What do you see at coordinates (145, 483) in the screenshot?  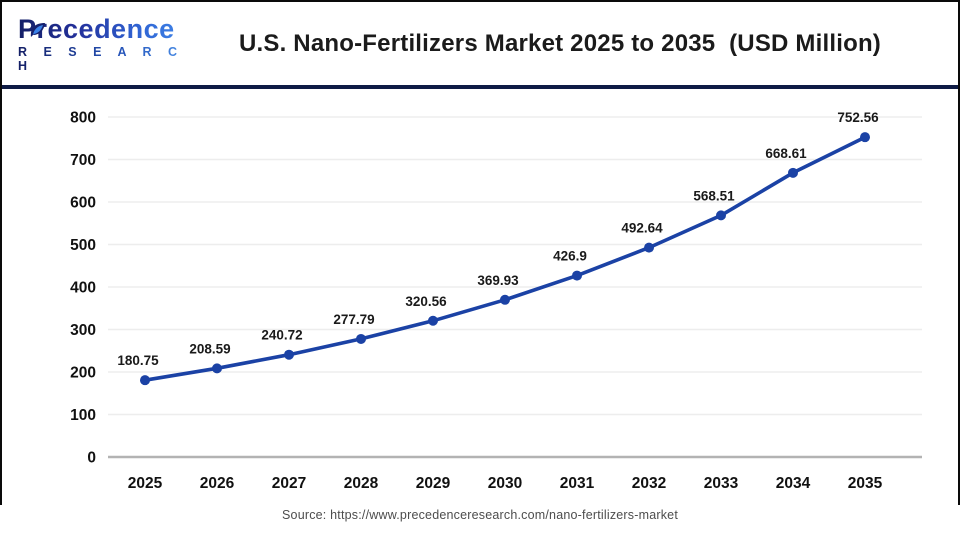 I see `x-tick-label: 2025` at bounding box center [145, 483].